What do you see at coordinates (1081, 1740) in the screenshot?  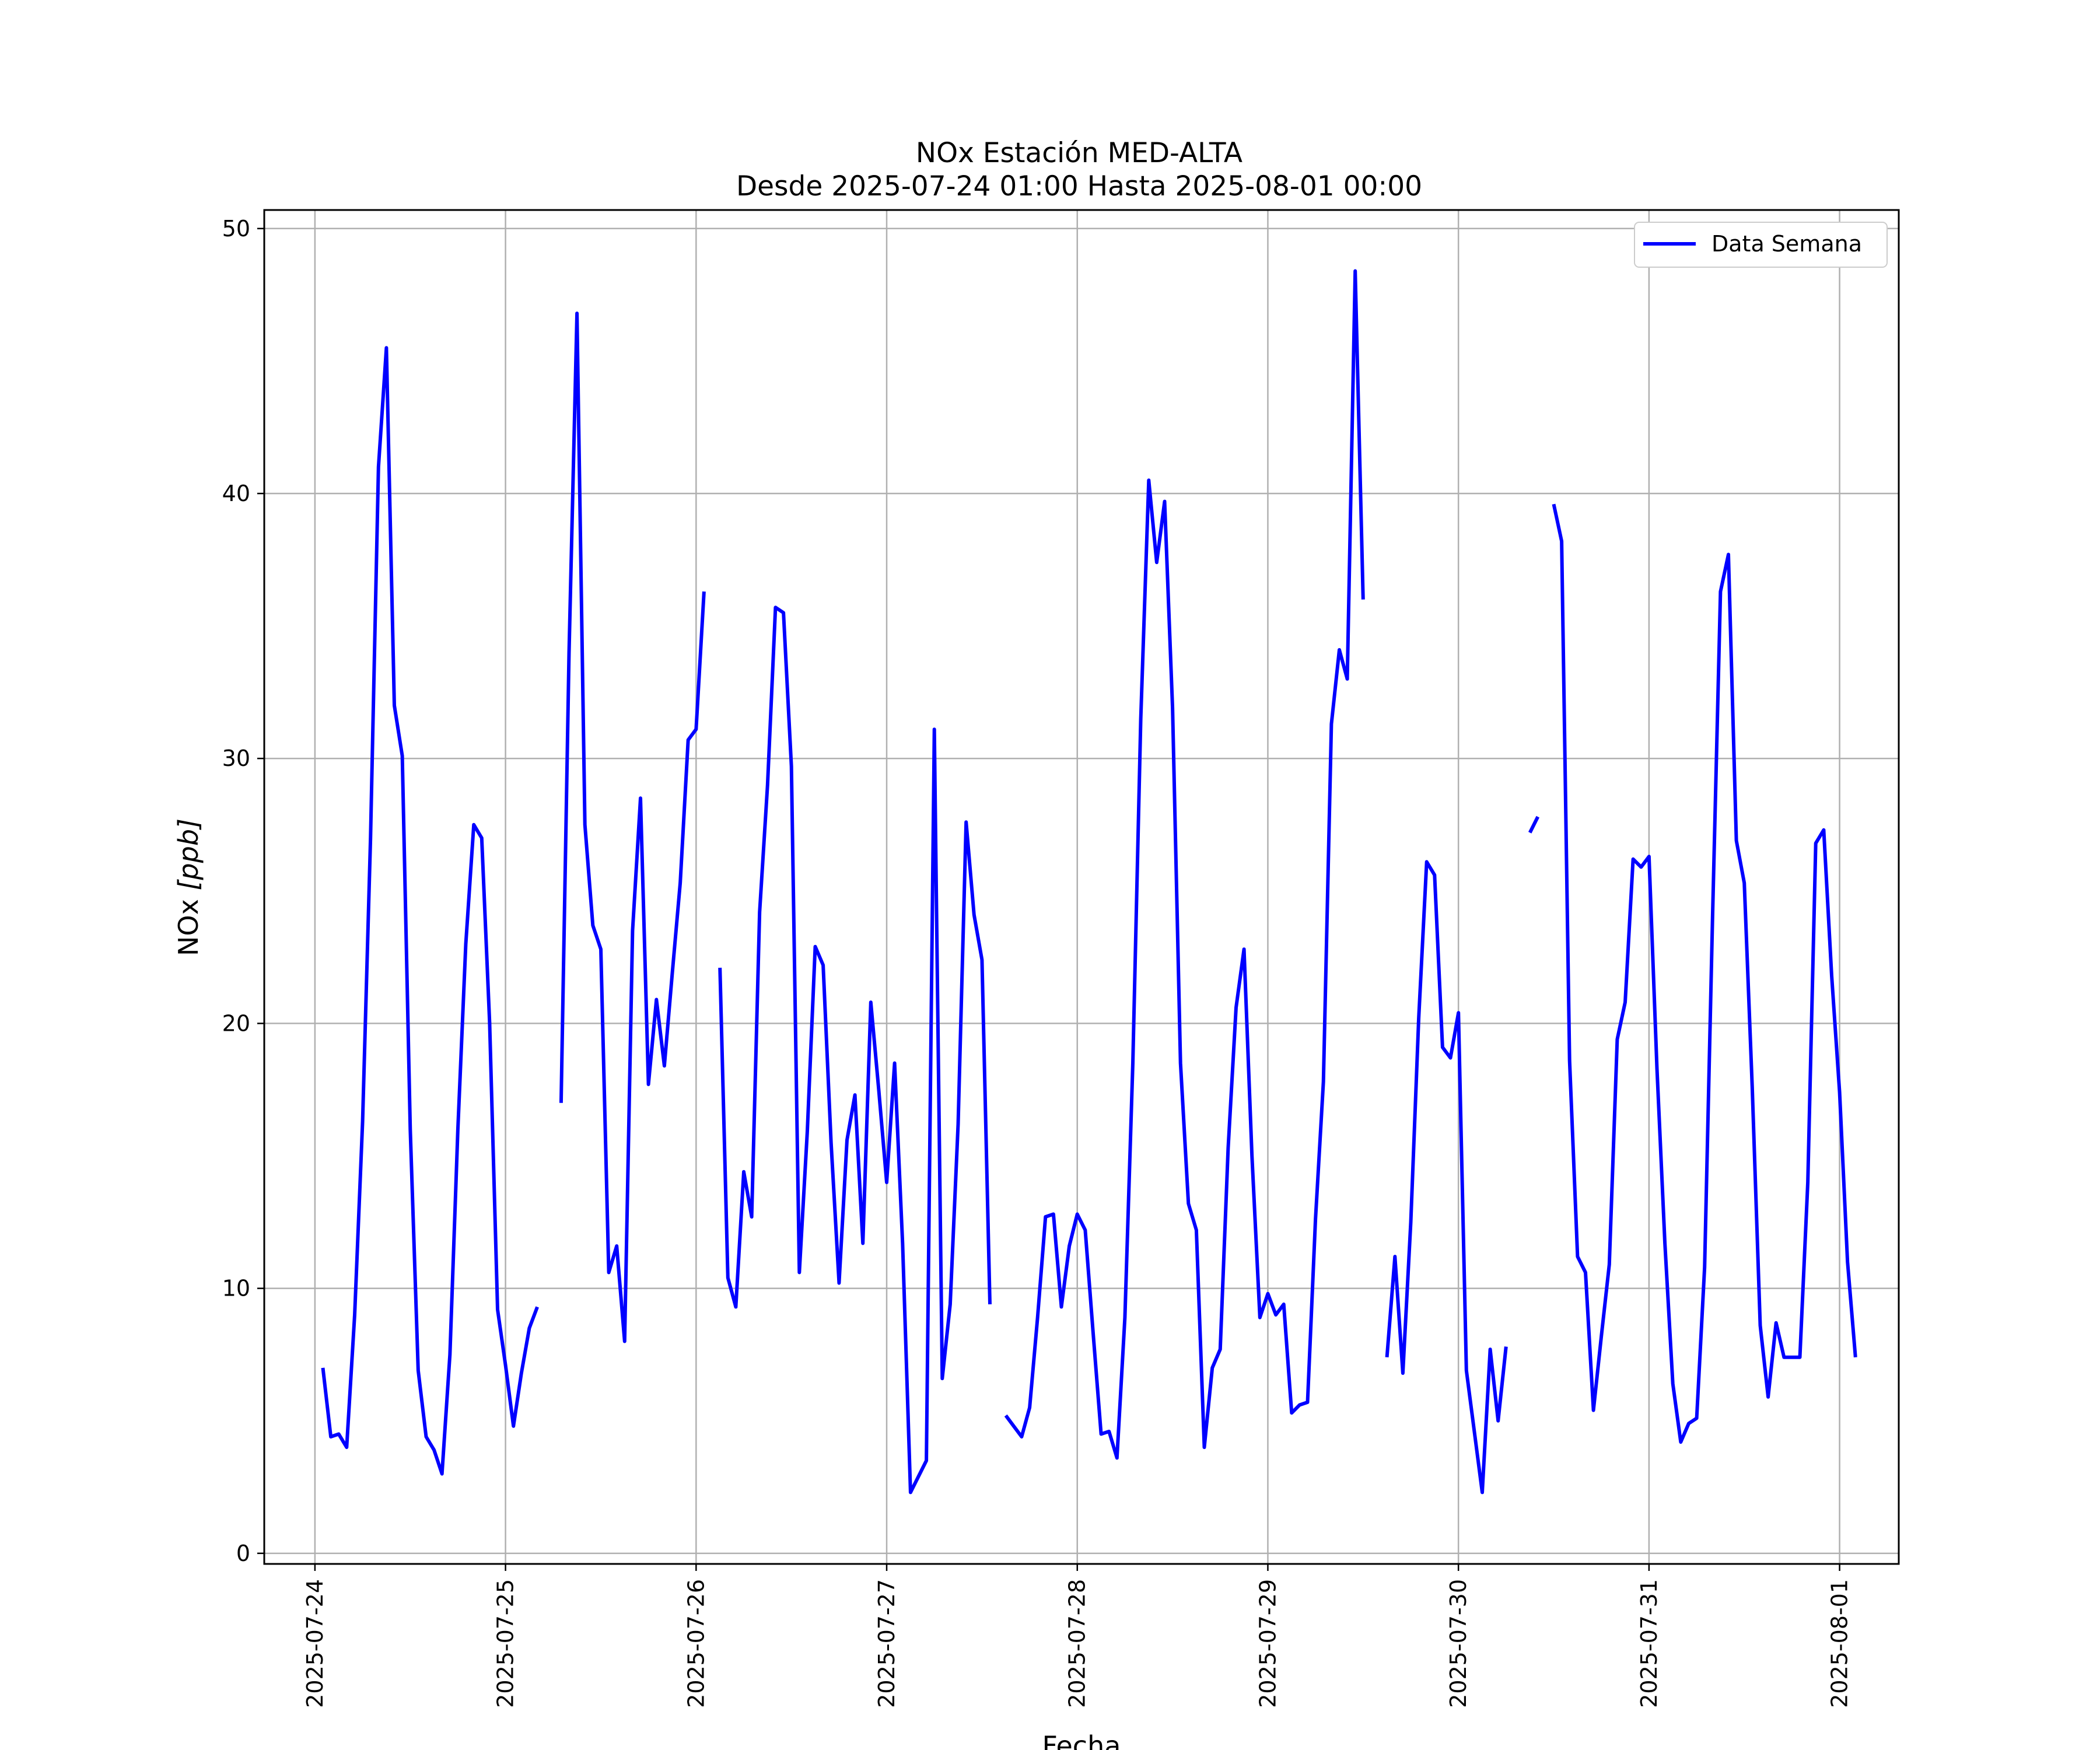 I see `x-axis-label: Fecha` at bounding box center [1081, 1740].